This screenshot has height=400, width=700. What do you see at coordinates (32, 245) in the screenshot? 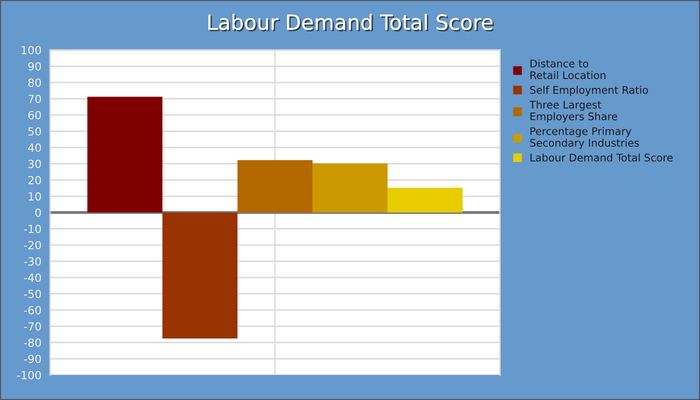
I see `y-tick-label: -20` at bounding box center [32, 245].